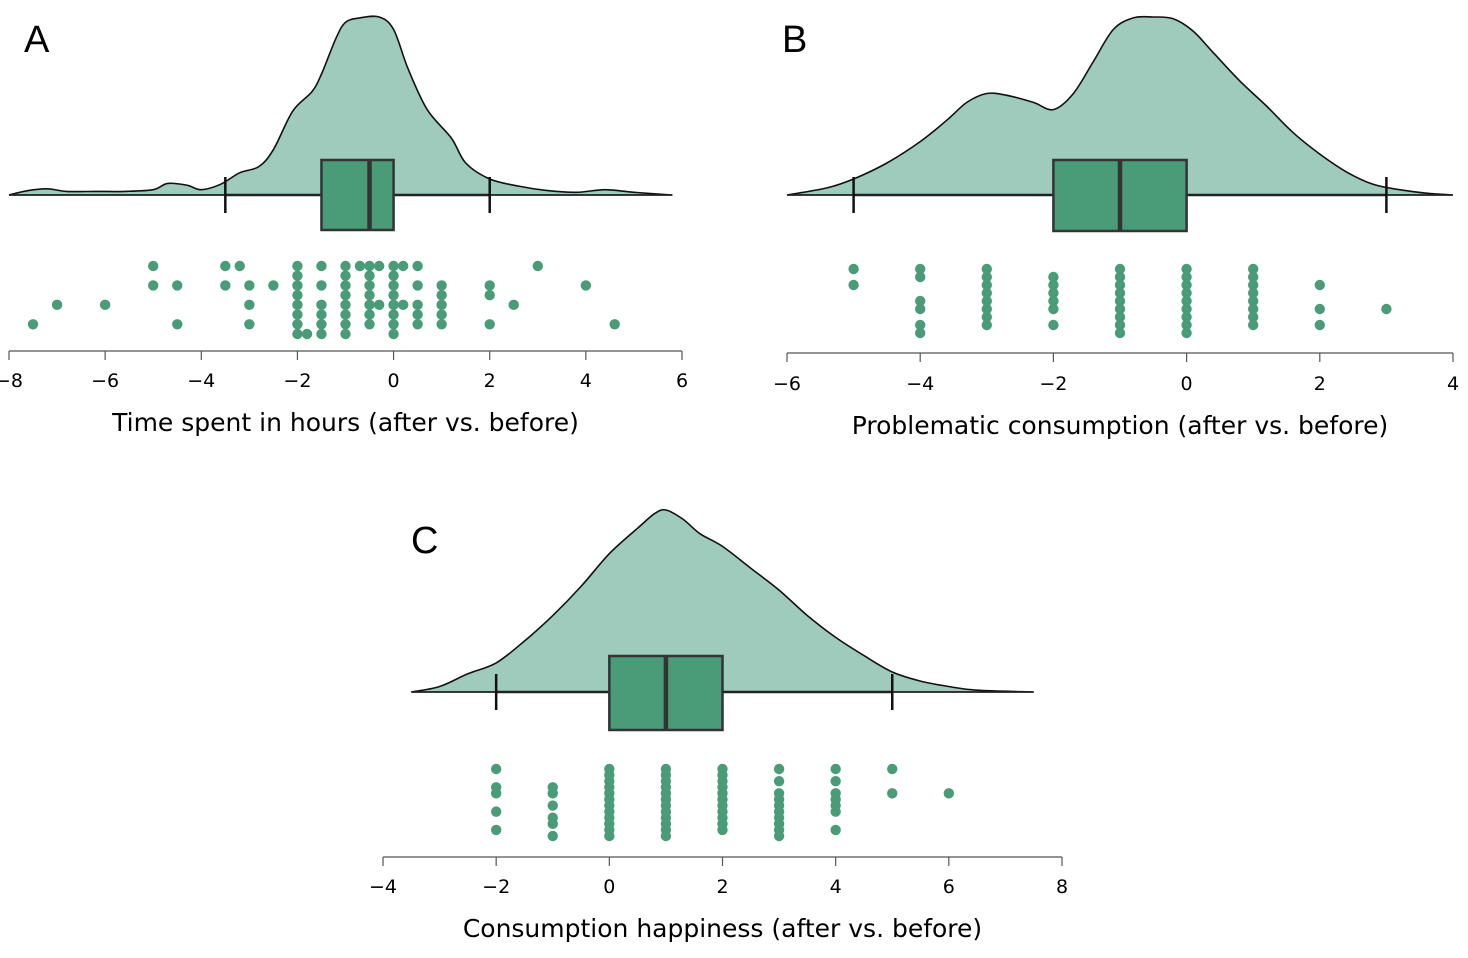 This screenshot has height=958, width=1468. What do you see at coordinates (787, 384) in the screenshot?
I see `x-tick-label: −6` at bounding box center [787, 384].